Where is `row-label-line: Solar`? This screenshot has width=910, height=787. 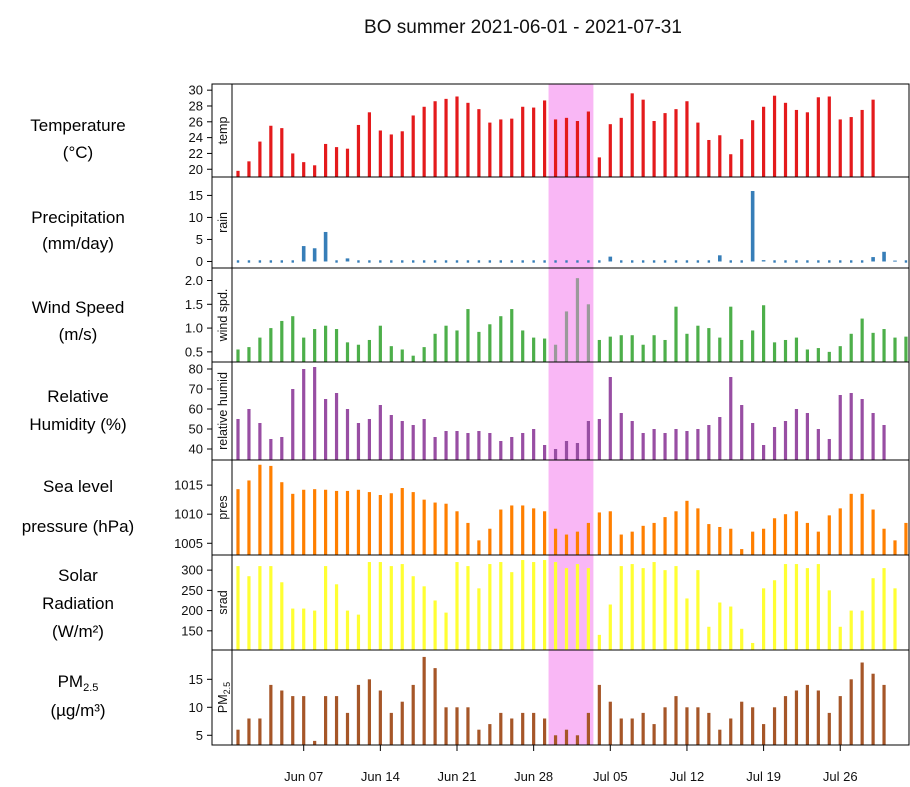 row-label-line: Solar is located at coordinates (78, 575).